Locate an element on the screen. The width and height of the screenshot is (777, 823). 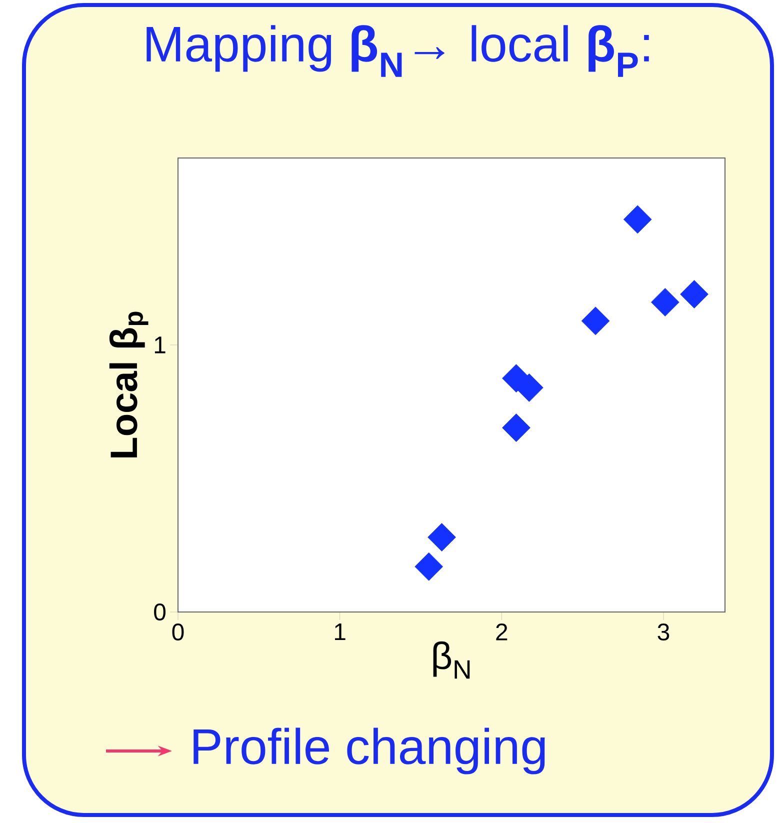
chart-title: Mapping β$_{N}$→ local β$_{P}$: is located at coordinates (397, 51).